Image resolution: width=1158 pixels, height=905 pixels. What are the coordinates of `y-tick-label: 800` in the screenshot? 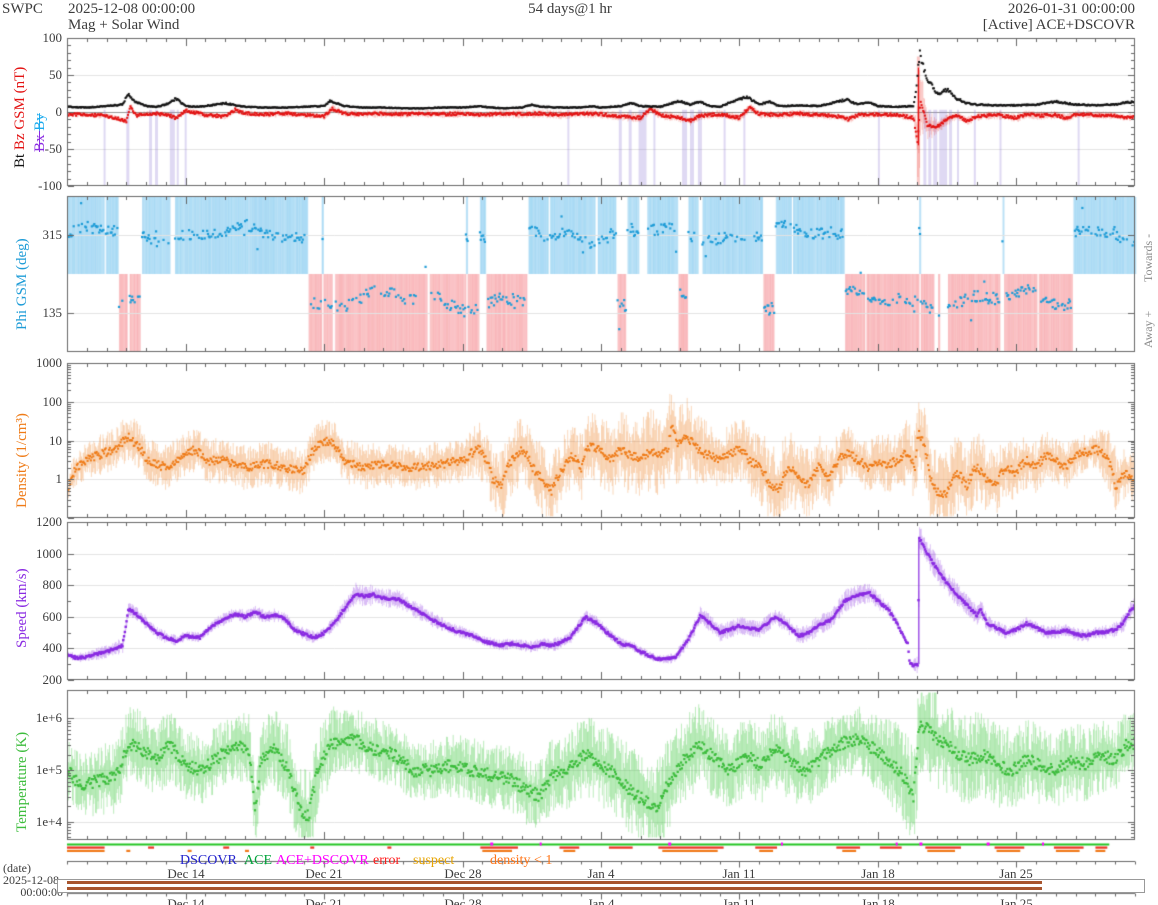 It's located at (52, 584).